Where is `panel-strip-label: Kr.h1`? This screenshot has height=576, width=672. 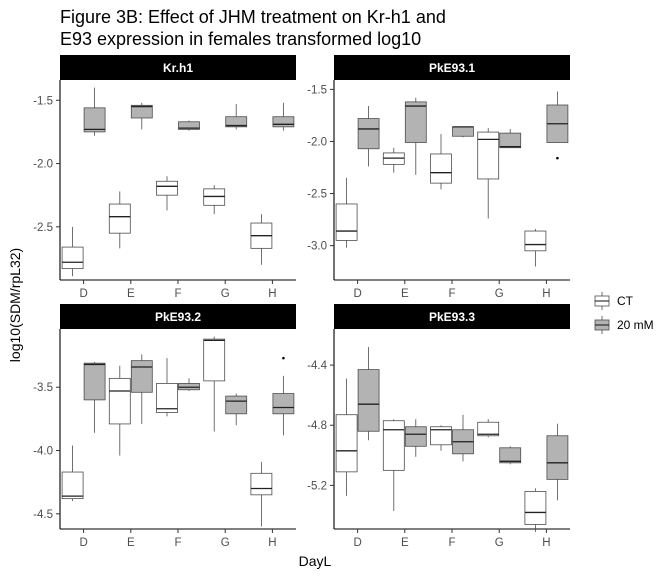
panel-strip-label: Kr.h1 is located at coordinates (178, 68).